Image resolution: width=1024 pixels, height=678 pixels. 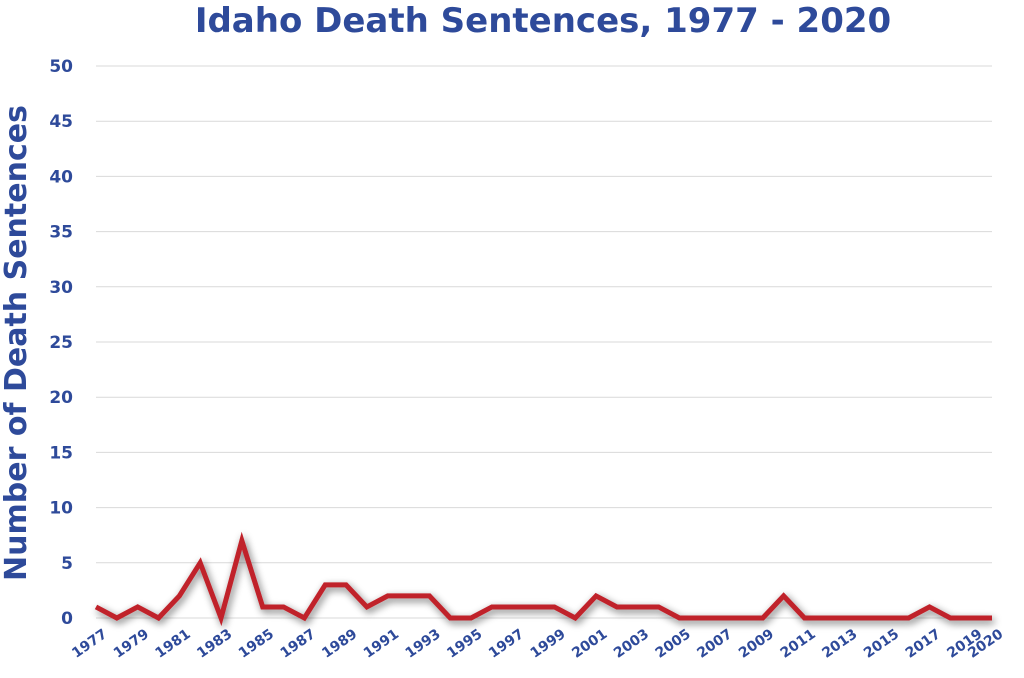 I want to click on x-tick-label: 2017, so click(x=923, y=643).